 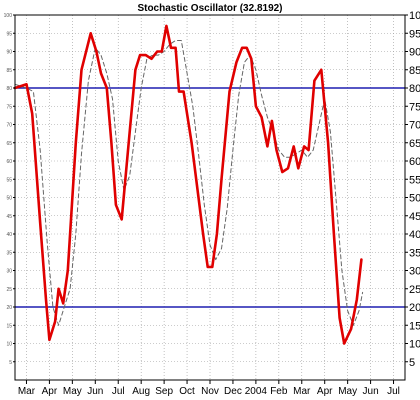 What do you see at coordinates (141, 391) in the screenshot?
I see `x-tick-label: Aug` at bounding box center [141, 391].